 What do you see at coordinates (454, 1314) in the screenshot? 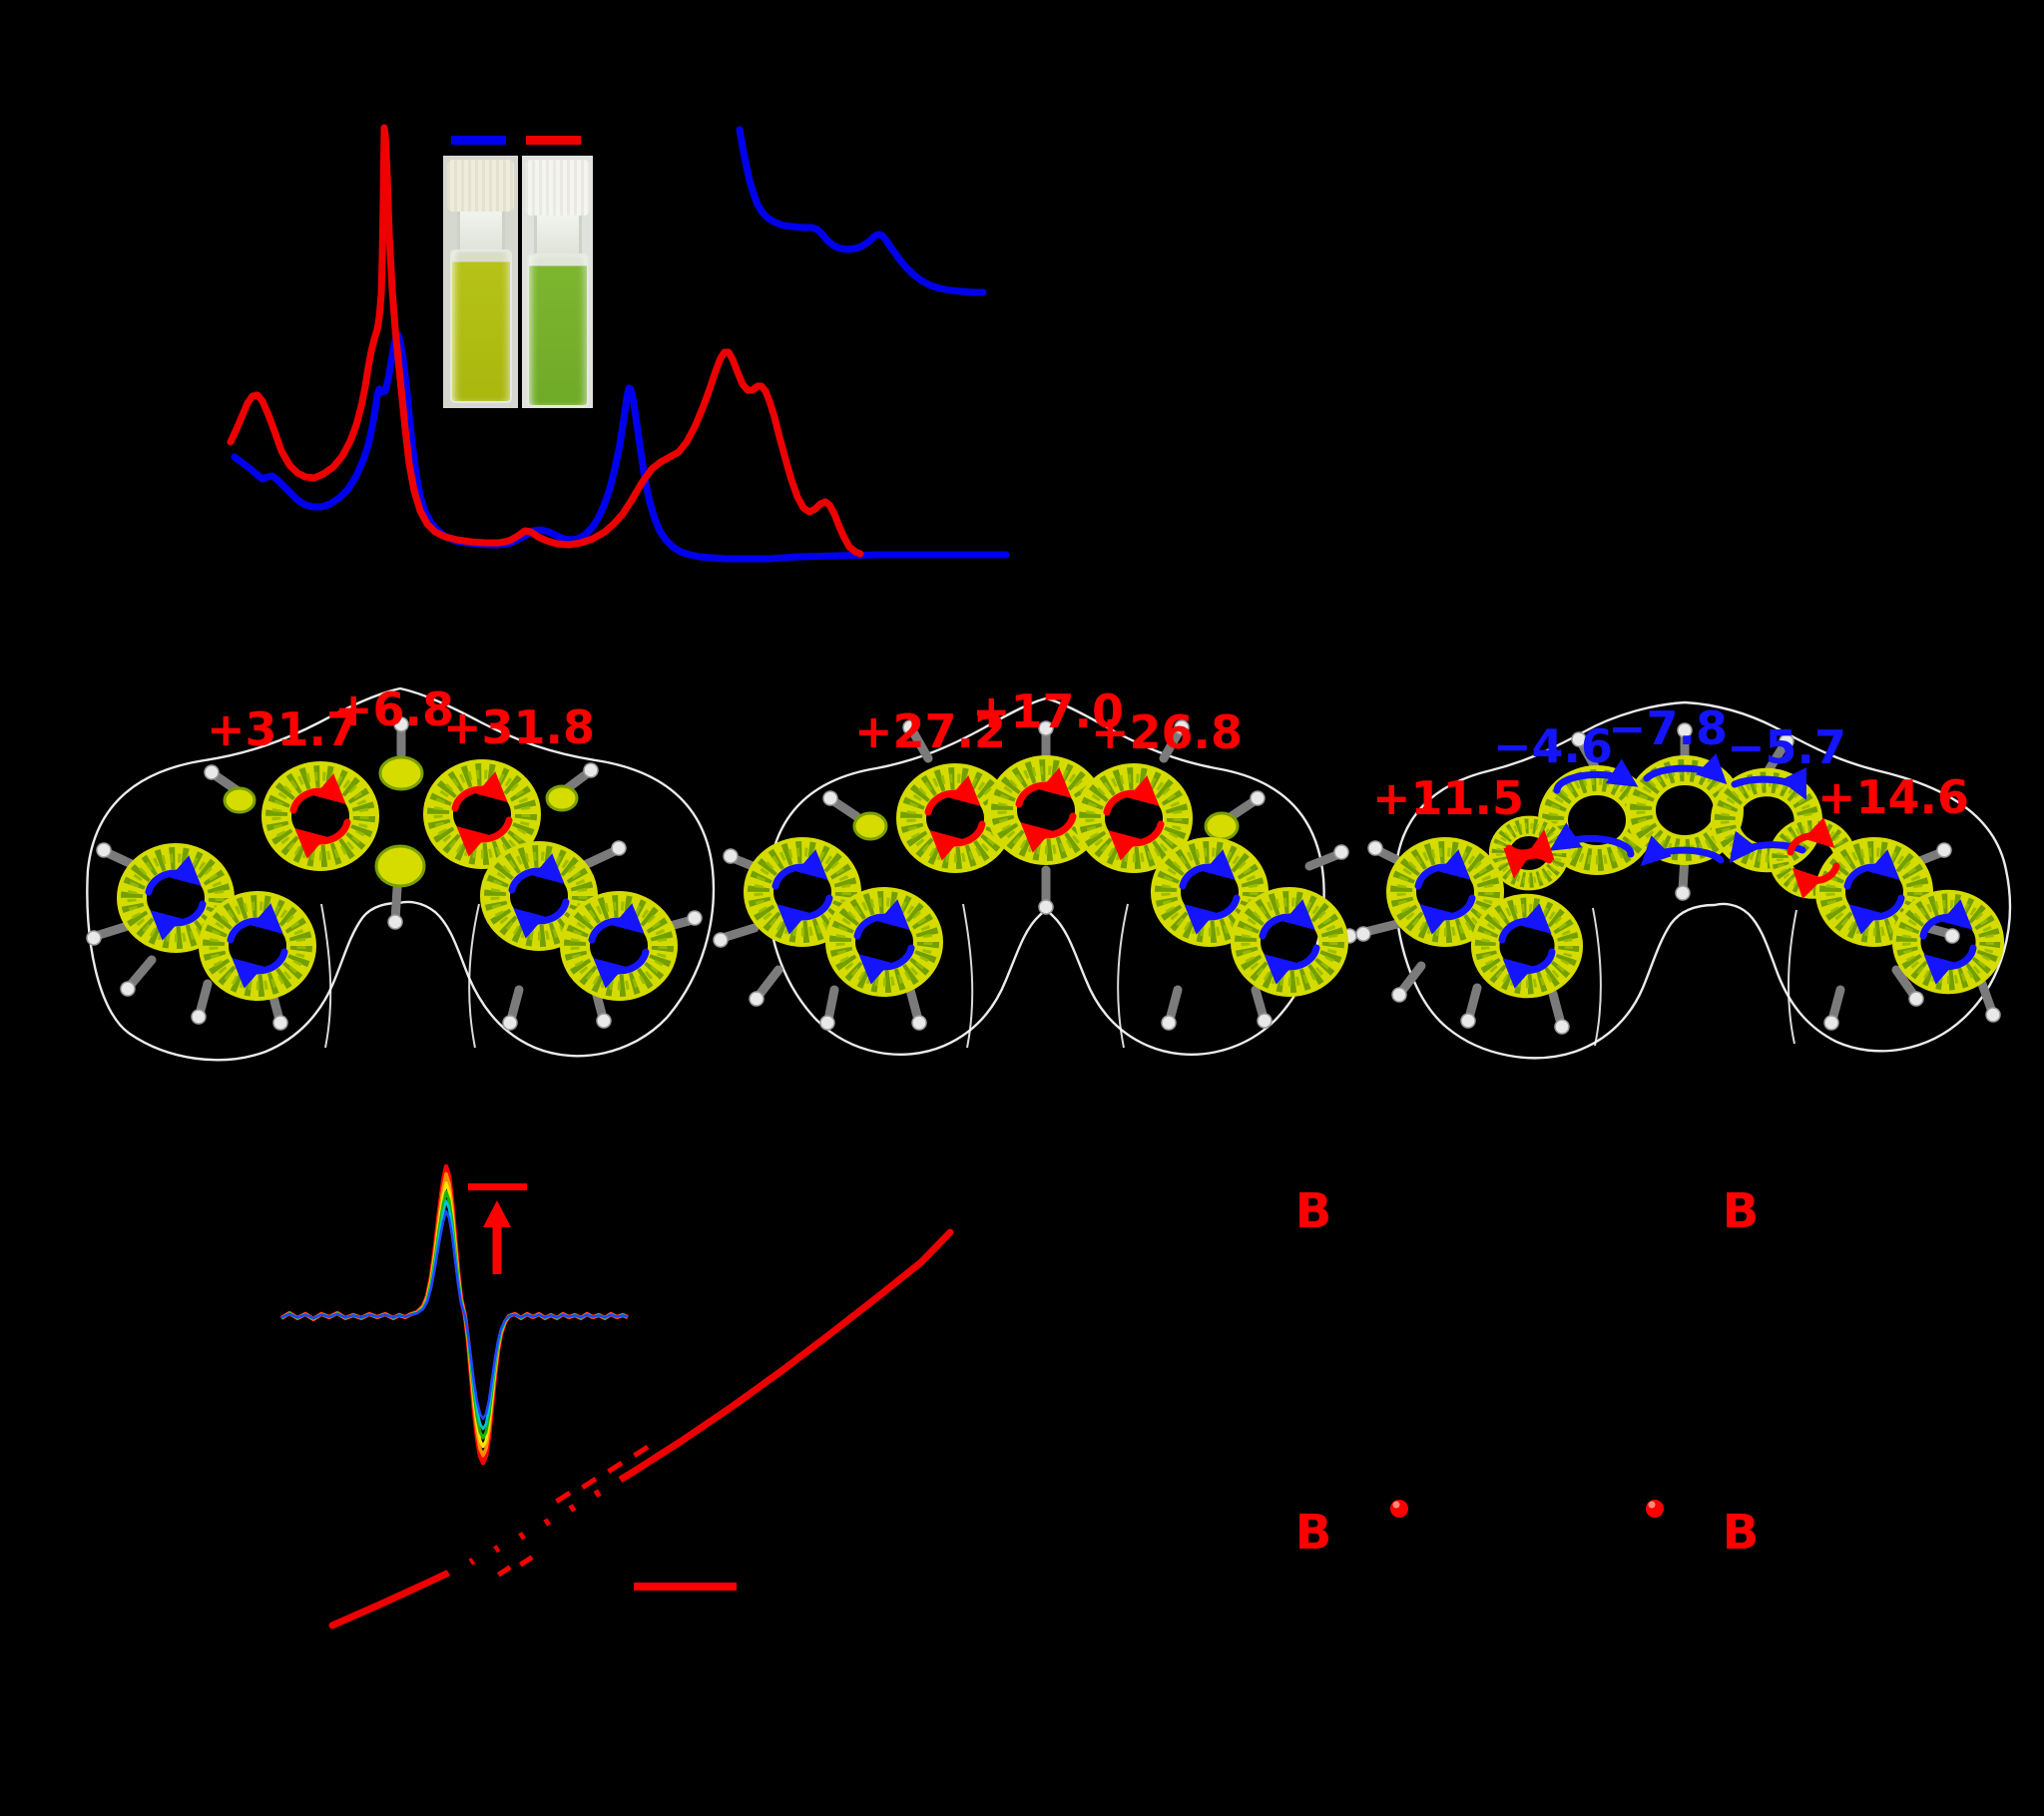
I see `epr-derivative-curves` at bounding box center [454, 1314].